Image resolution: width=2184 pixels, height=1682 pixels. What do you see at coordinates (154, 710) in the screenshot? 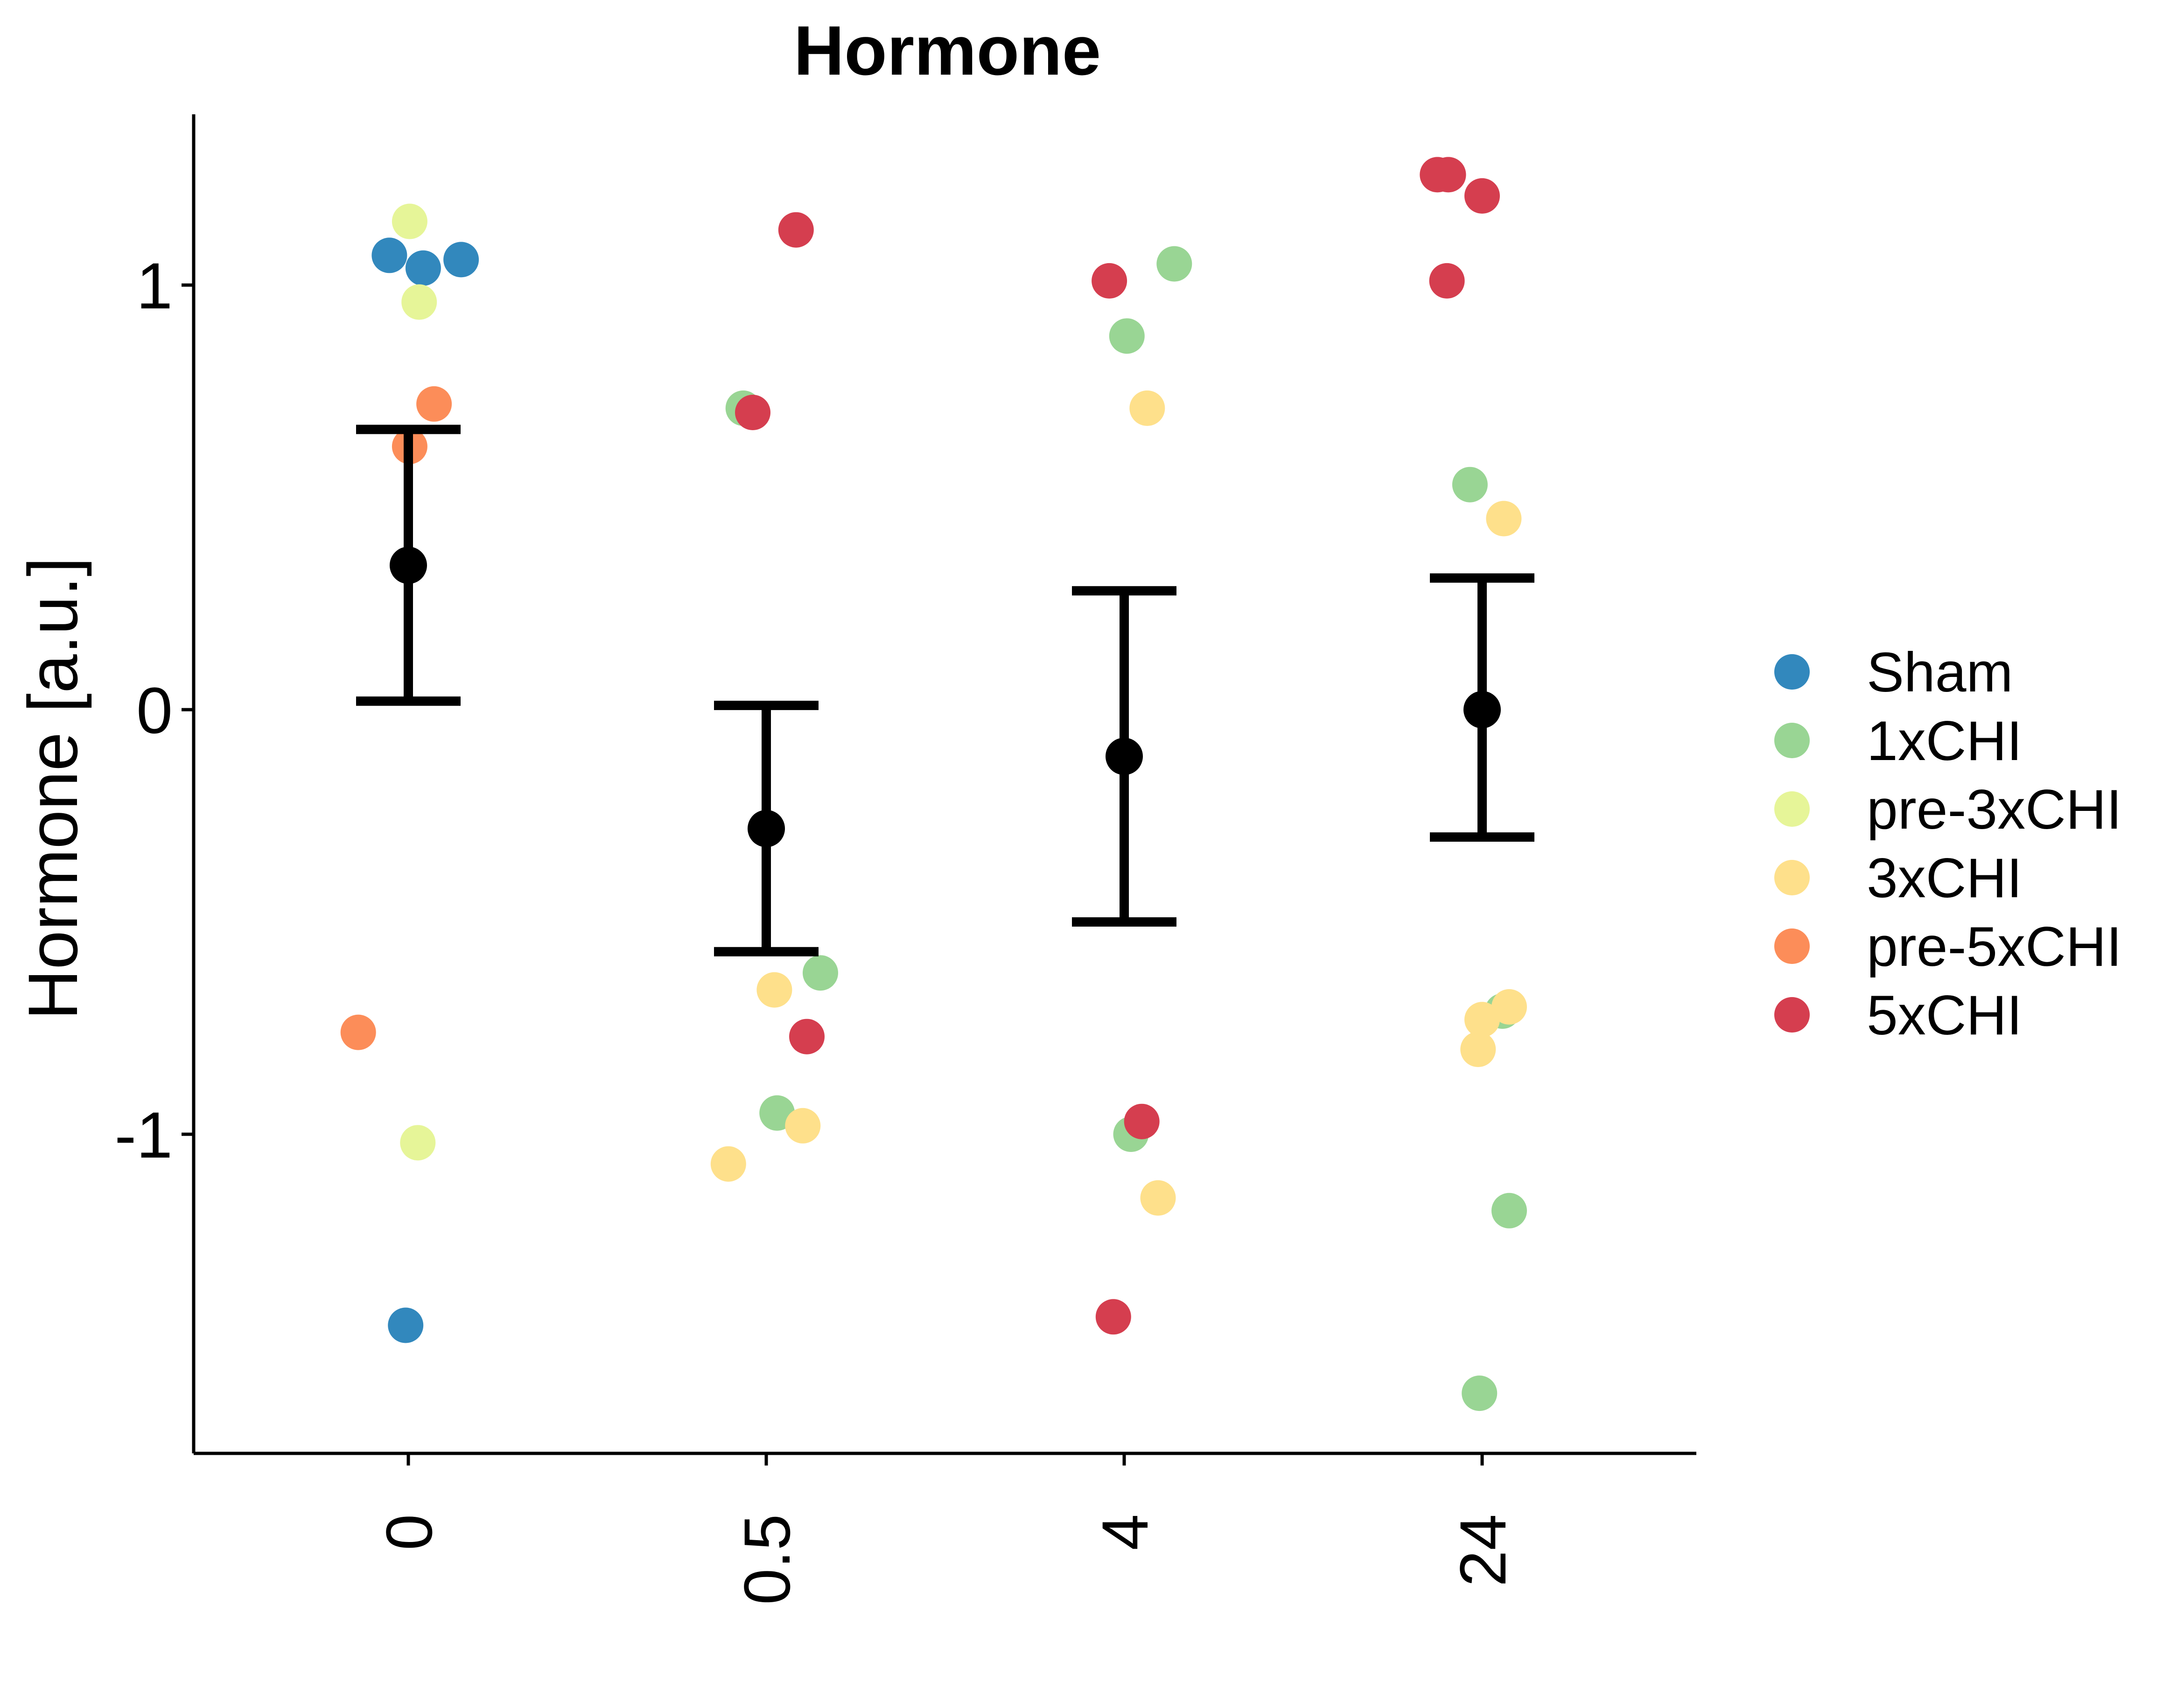
I see `y-tick-label: 0` at bounding box center [154, 710].